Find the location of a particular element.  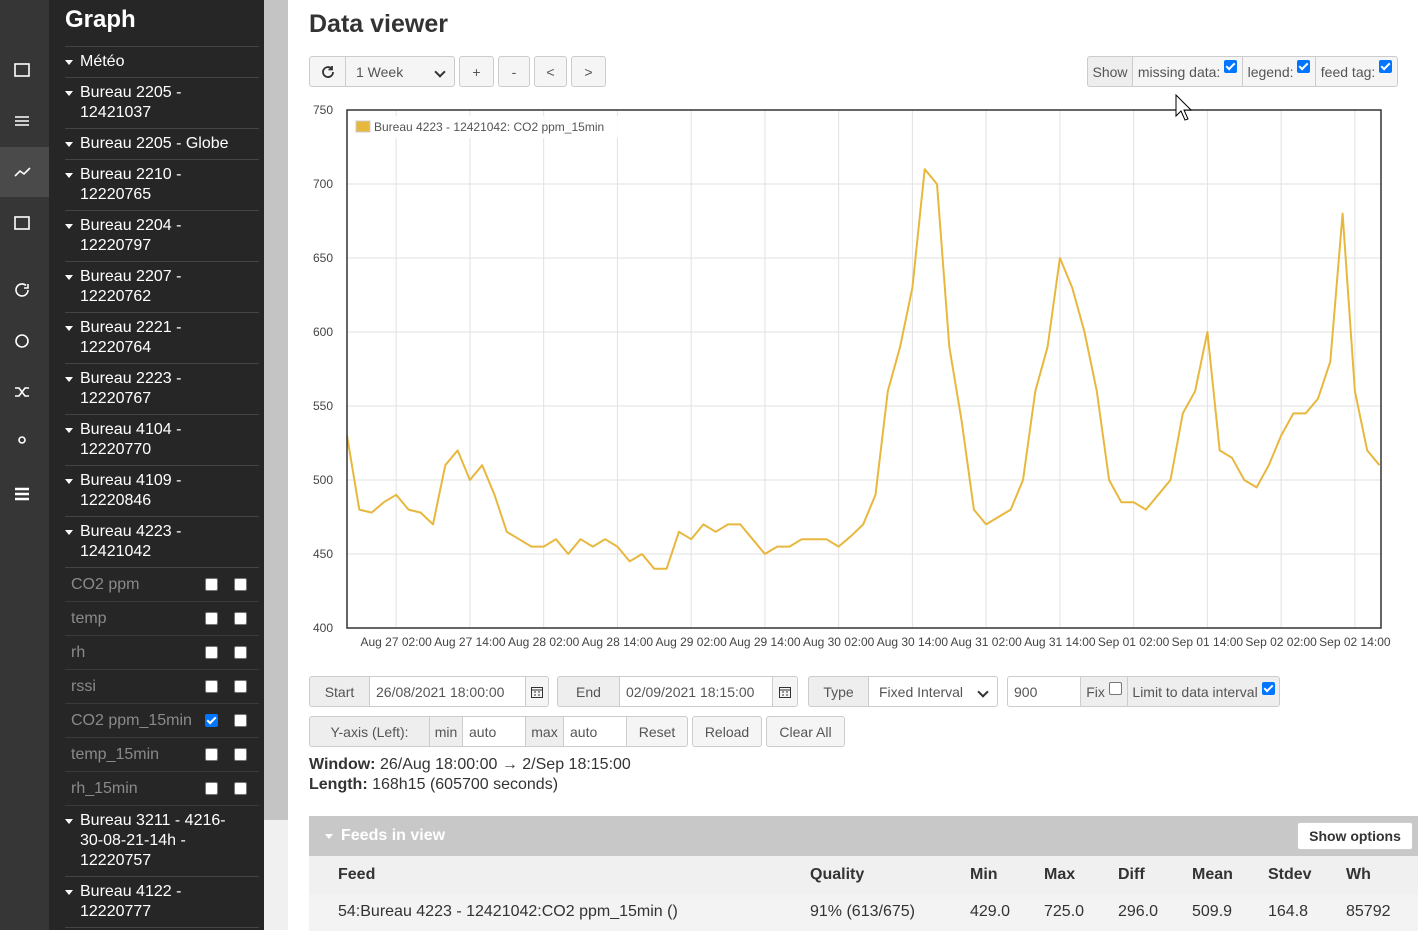

feeds-header: Feeds in view Show options is located at coordinates (863, 836).